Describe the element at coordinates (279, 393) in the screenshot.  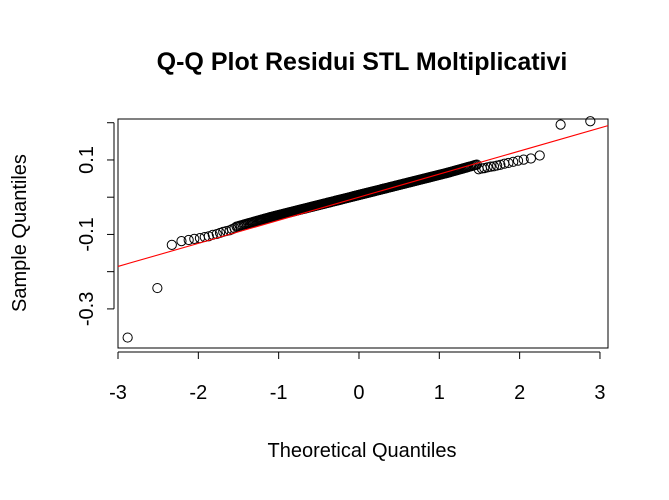
I see `x-tick-label: -1` at that location.